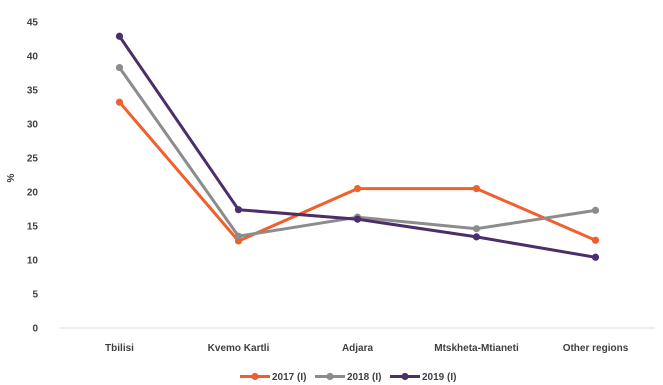 This screenshot has width=663, height=385. Describe the element at coordinates (33, 125) in the screenshot. I see `y-tick-label: 30` at that location.